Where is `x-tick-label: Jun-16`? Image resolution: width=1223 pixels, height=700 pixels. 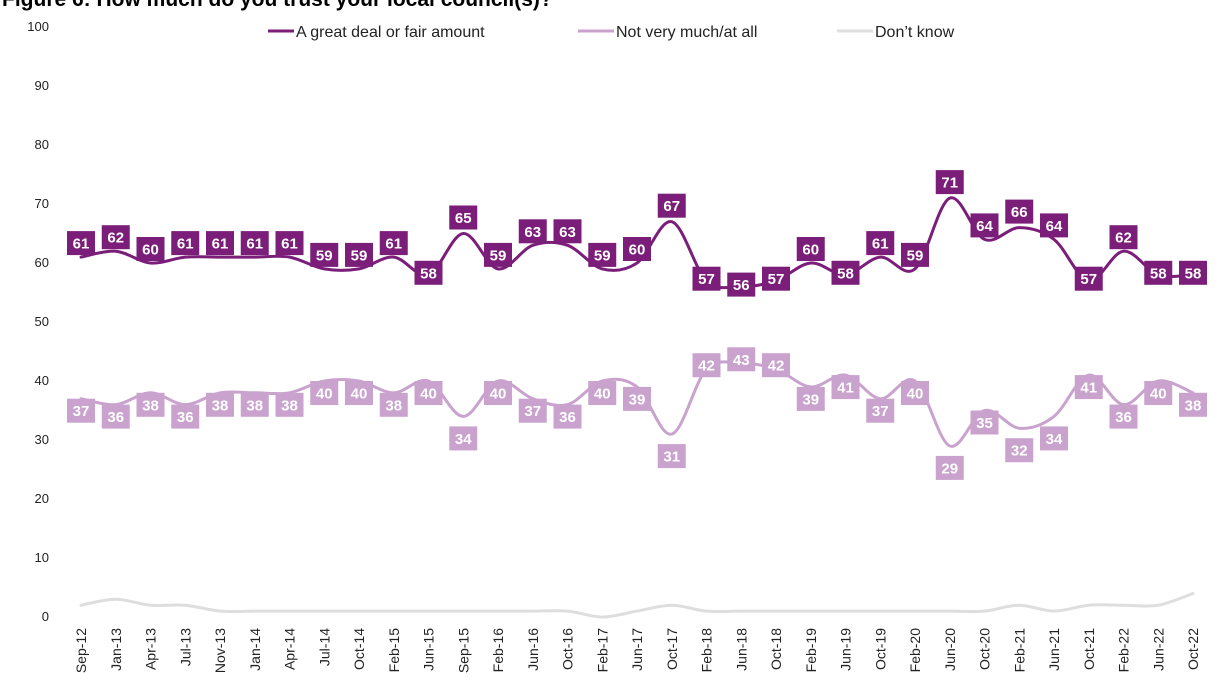 x-tick-label: Jun-16 is located at coordinates (533, 649).